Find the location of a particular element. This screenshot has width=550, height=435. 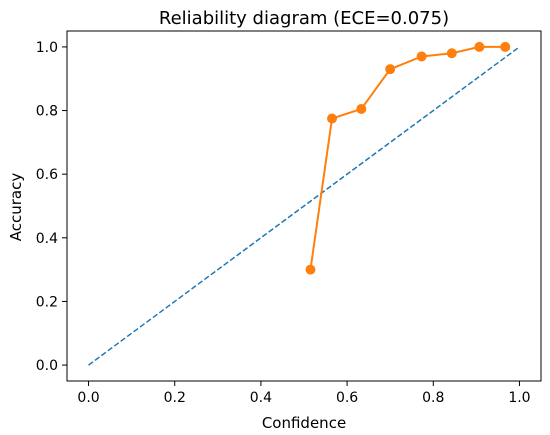

x-tick-label: 0.6 is located at coordinates (347, 398).